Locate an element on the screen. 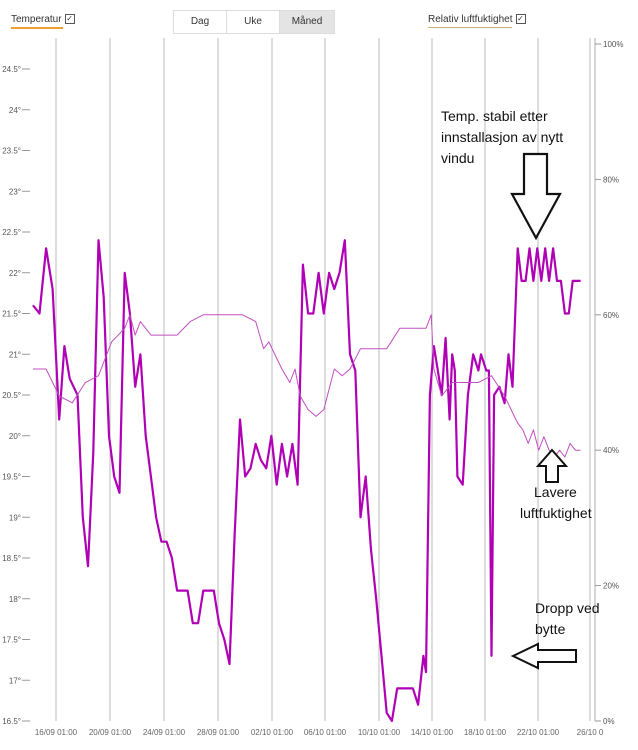 Image resolution: width=638 pixels, height=750 pixels. legend-humidity-label: Relativ luftfuktighet is located at coordinates (470, 19).